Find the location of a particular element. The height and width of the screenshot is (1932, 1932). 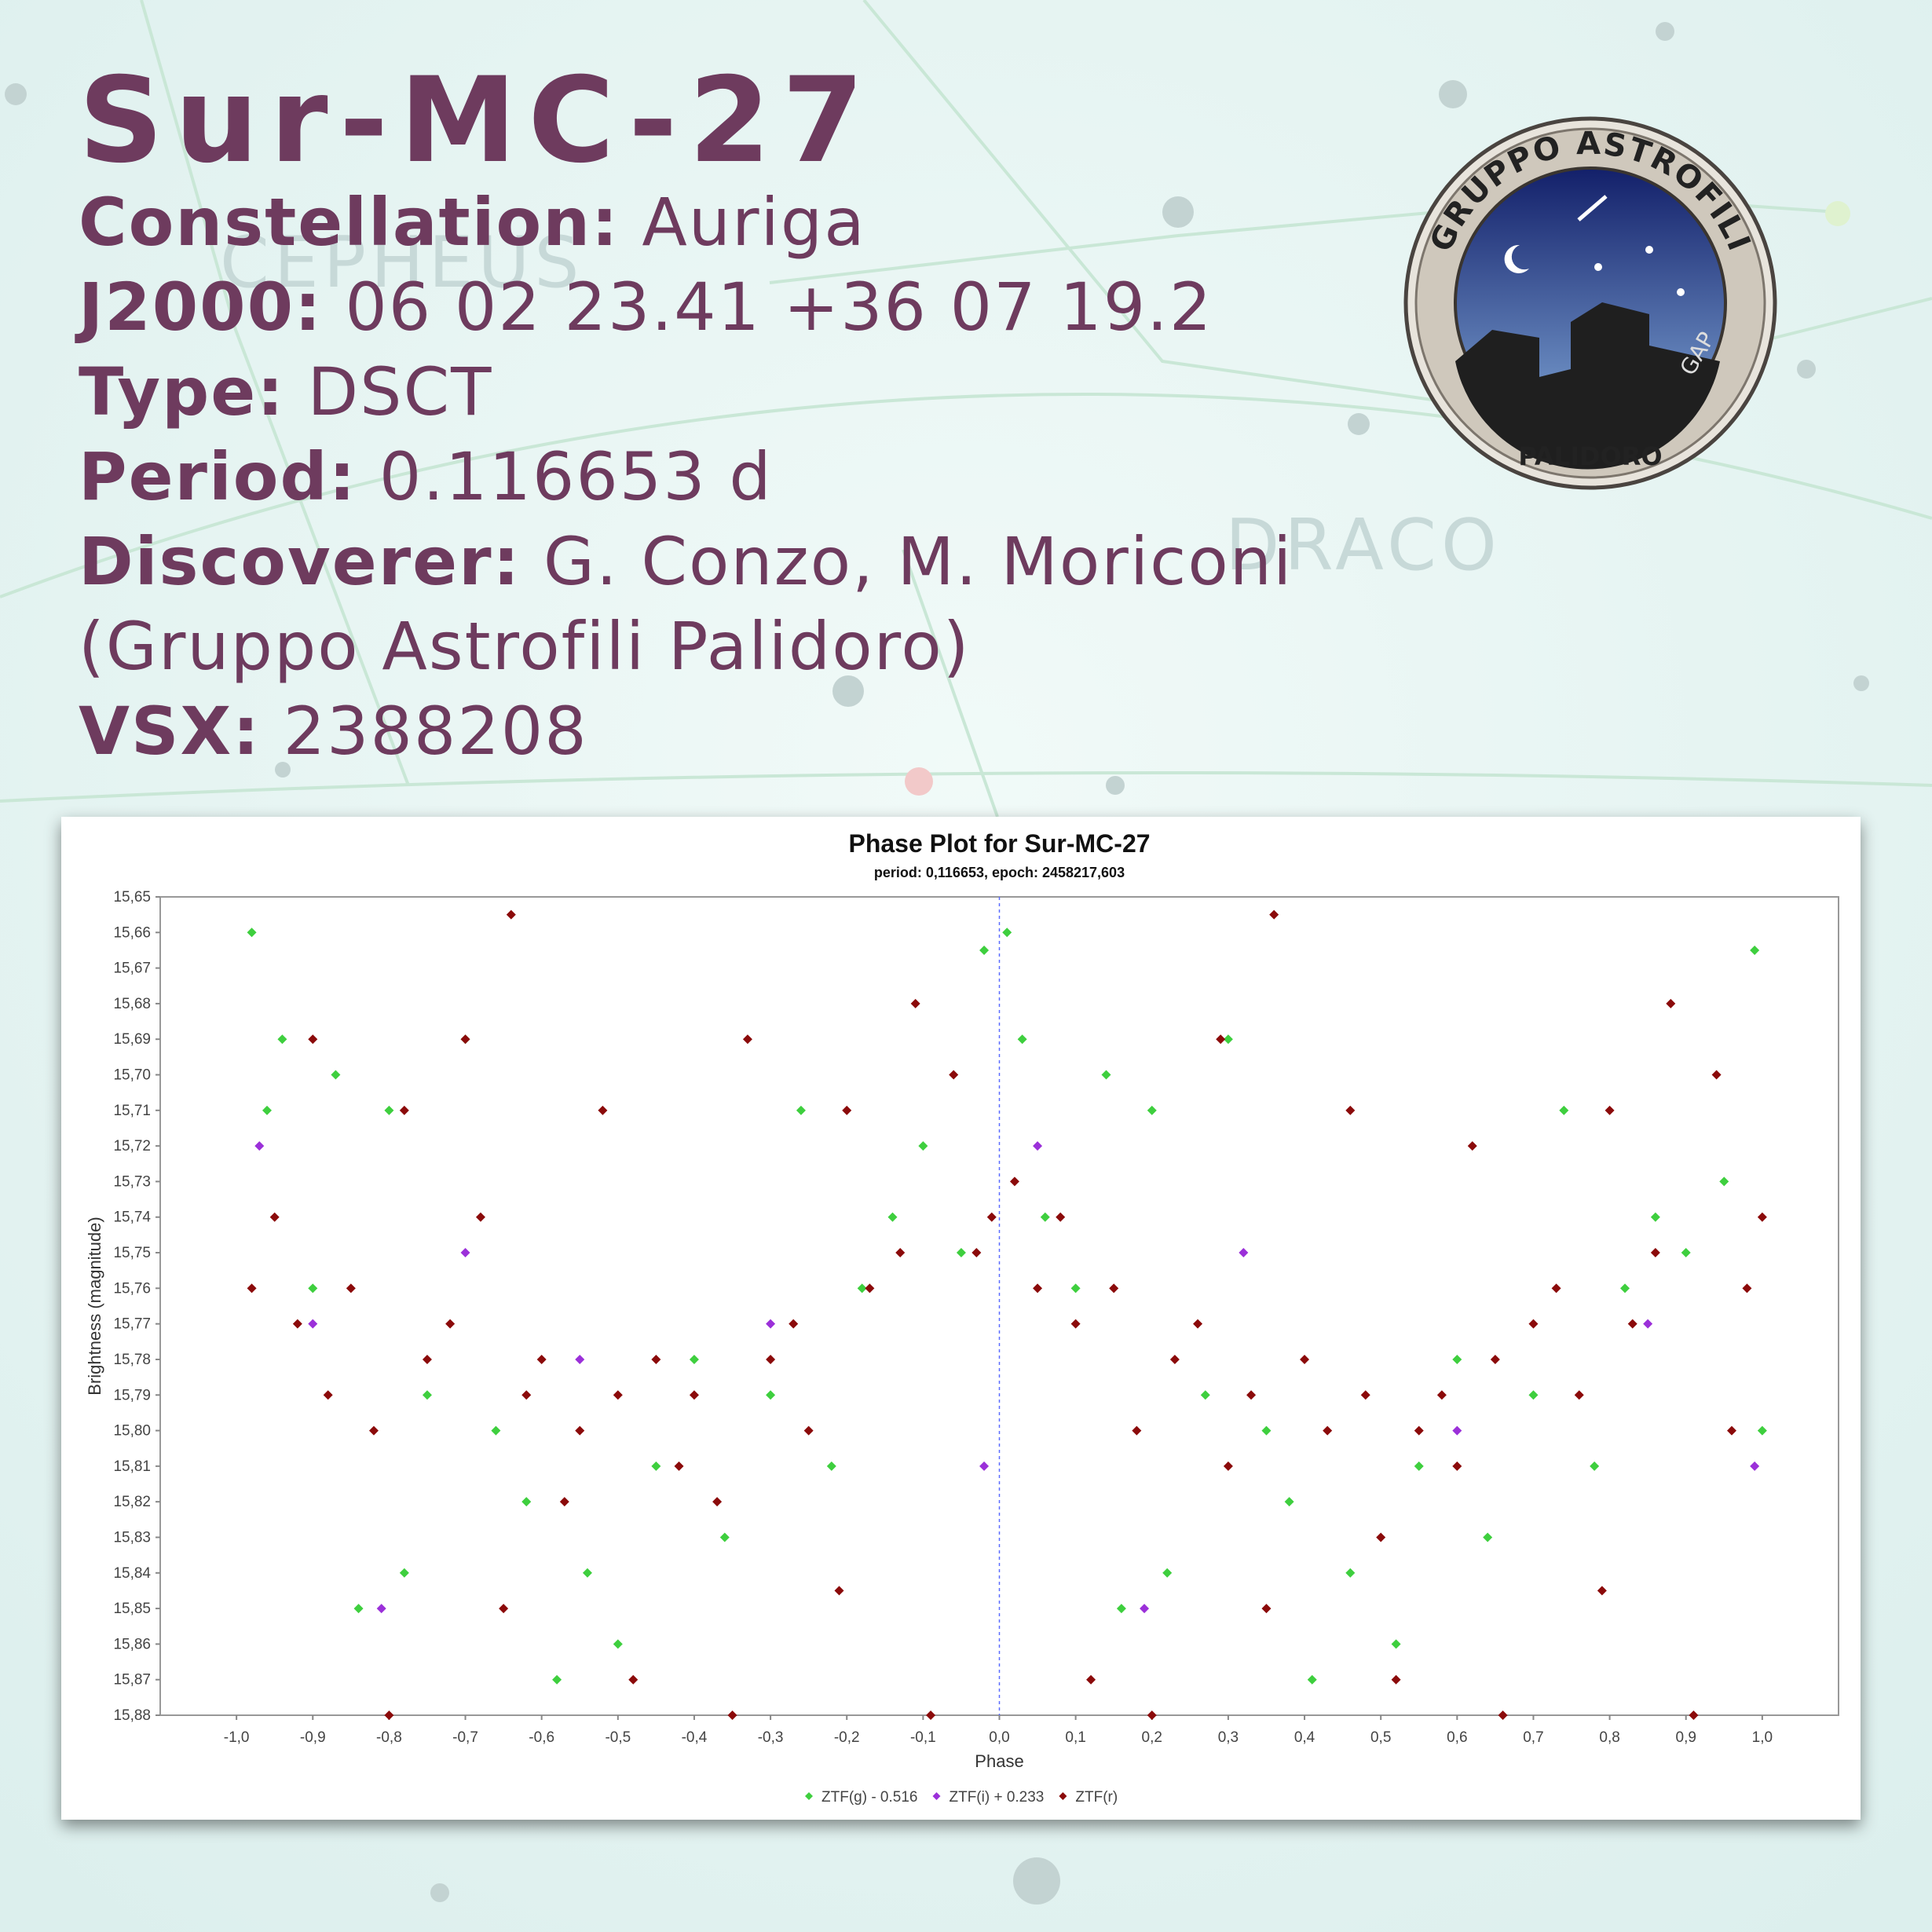

x-tick-label: -0,8 is located at coordinates (389, 1738).